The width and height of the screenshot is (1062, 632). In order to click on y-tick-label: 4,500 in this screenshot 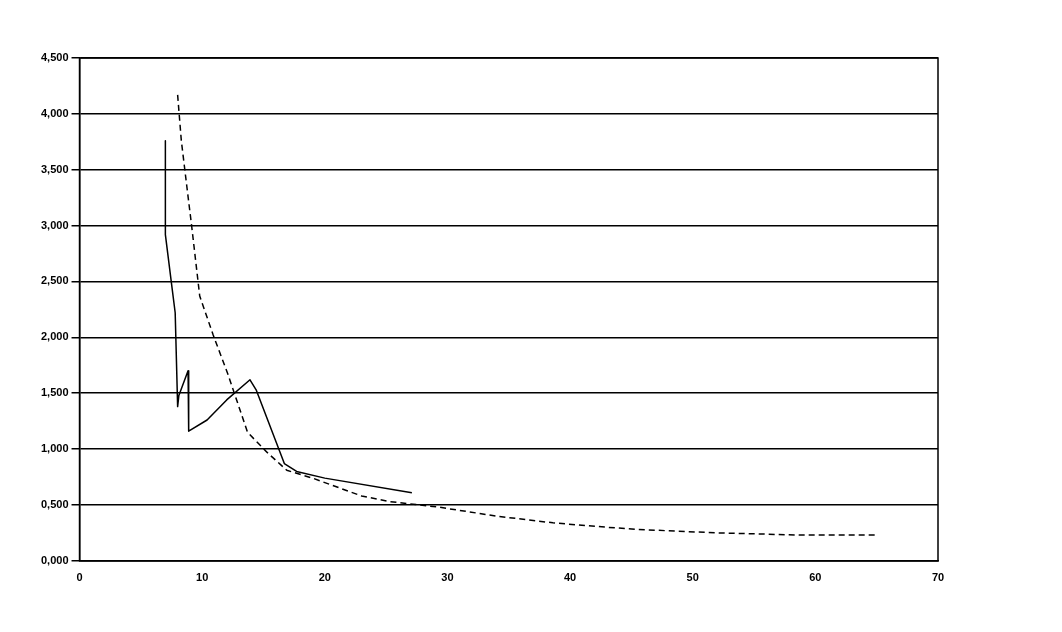, I will do `click(55, 57)`.